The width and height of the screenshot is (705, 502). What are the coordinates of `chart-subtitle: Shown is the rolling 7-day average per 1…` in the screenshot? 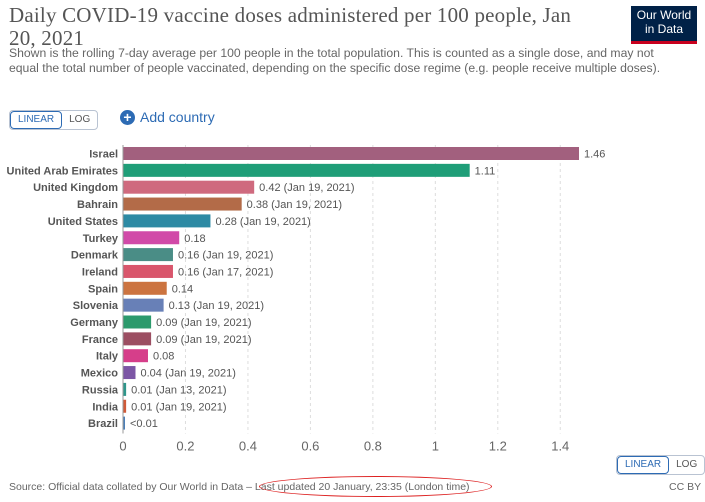 It's located at (335, 60).